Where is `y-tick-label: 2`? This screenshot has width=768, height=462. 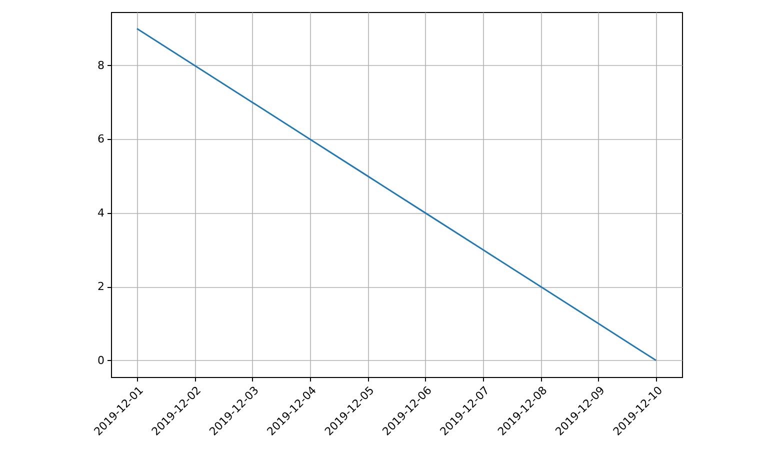 y-tick-label: 2 is located at coordinates (101, 287).